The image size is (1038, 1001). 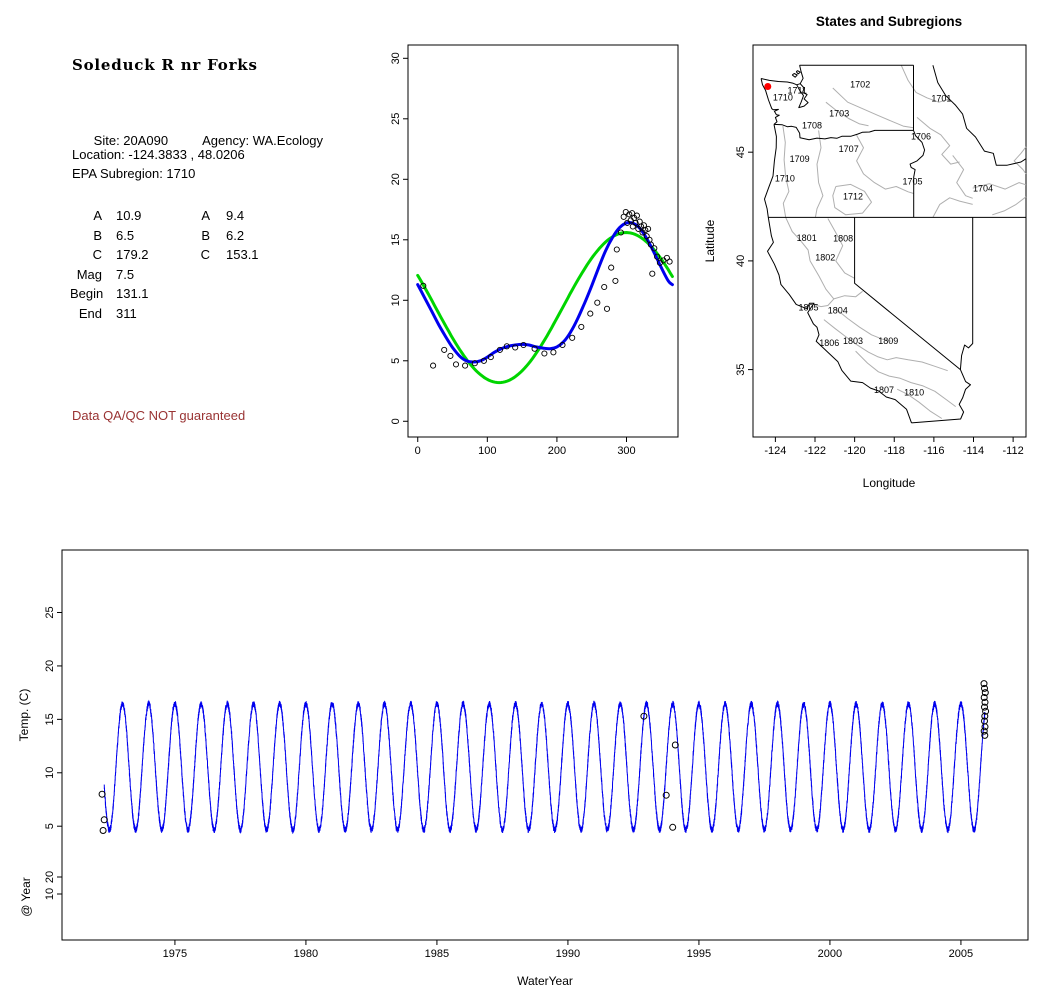 I want to click on subregion-label: 1707, so click(x=849, y=149).